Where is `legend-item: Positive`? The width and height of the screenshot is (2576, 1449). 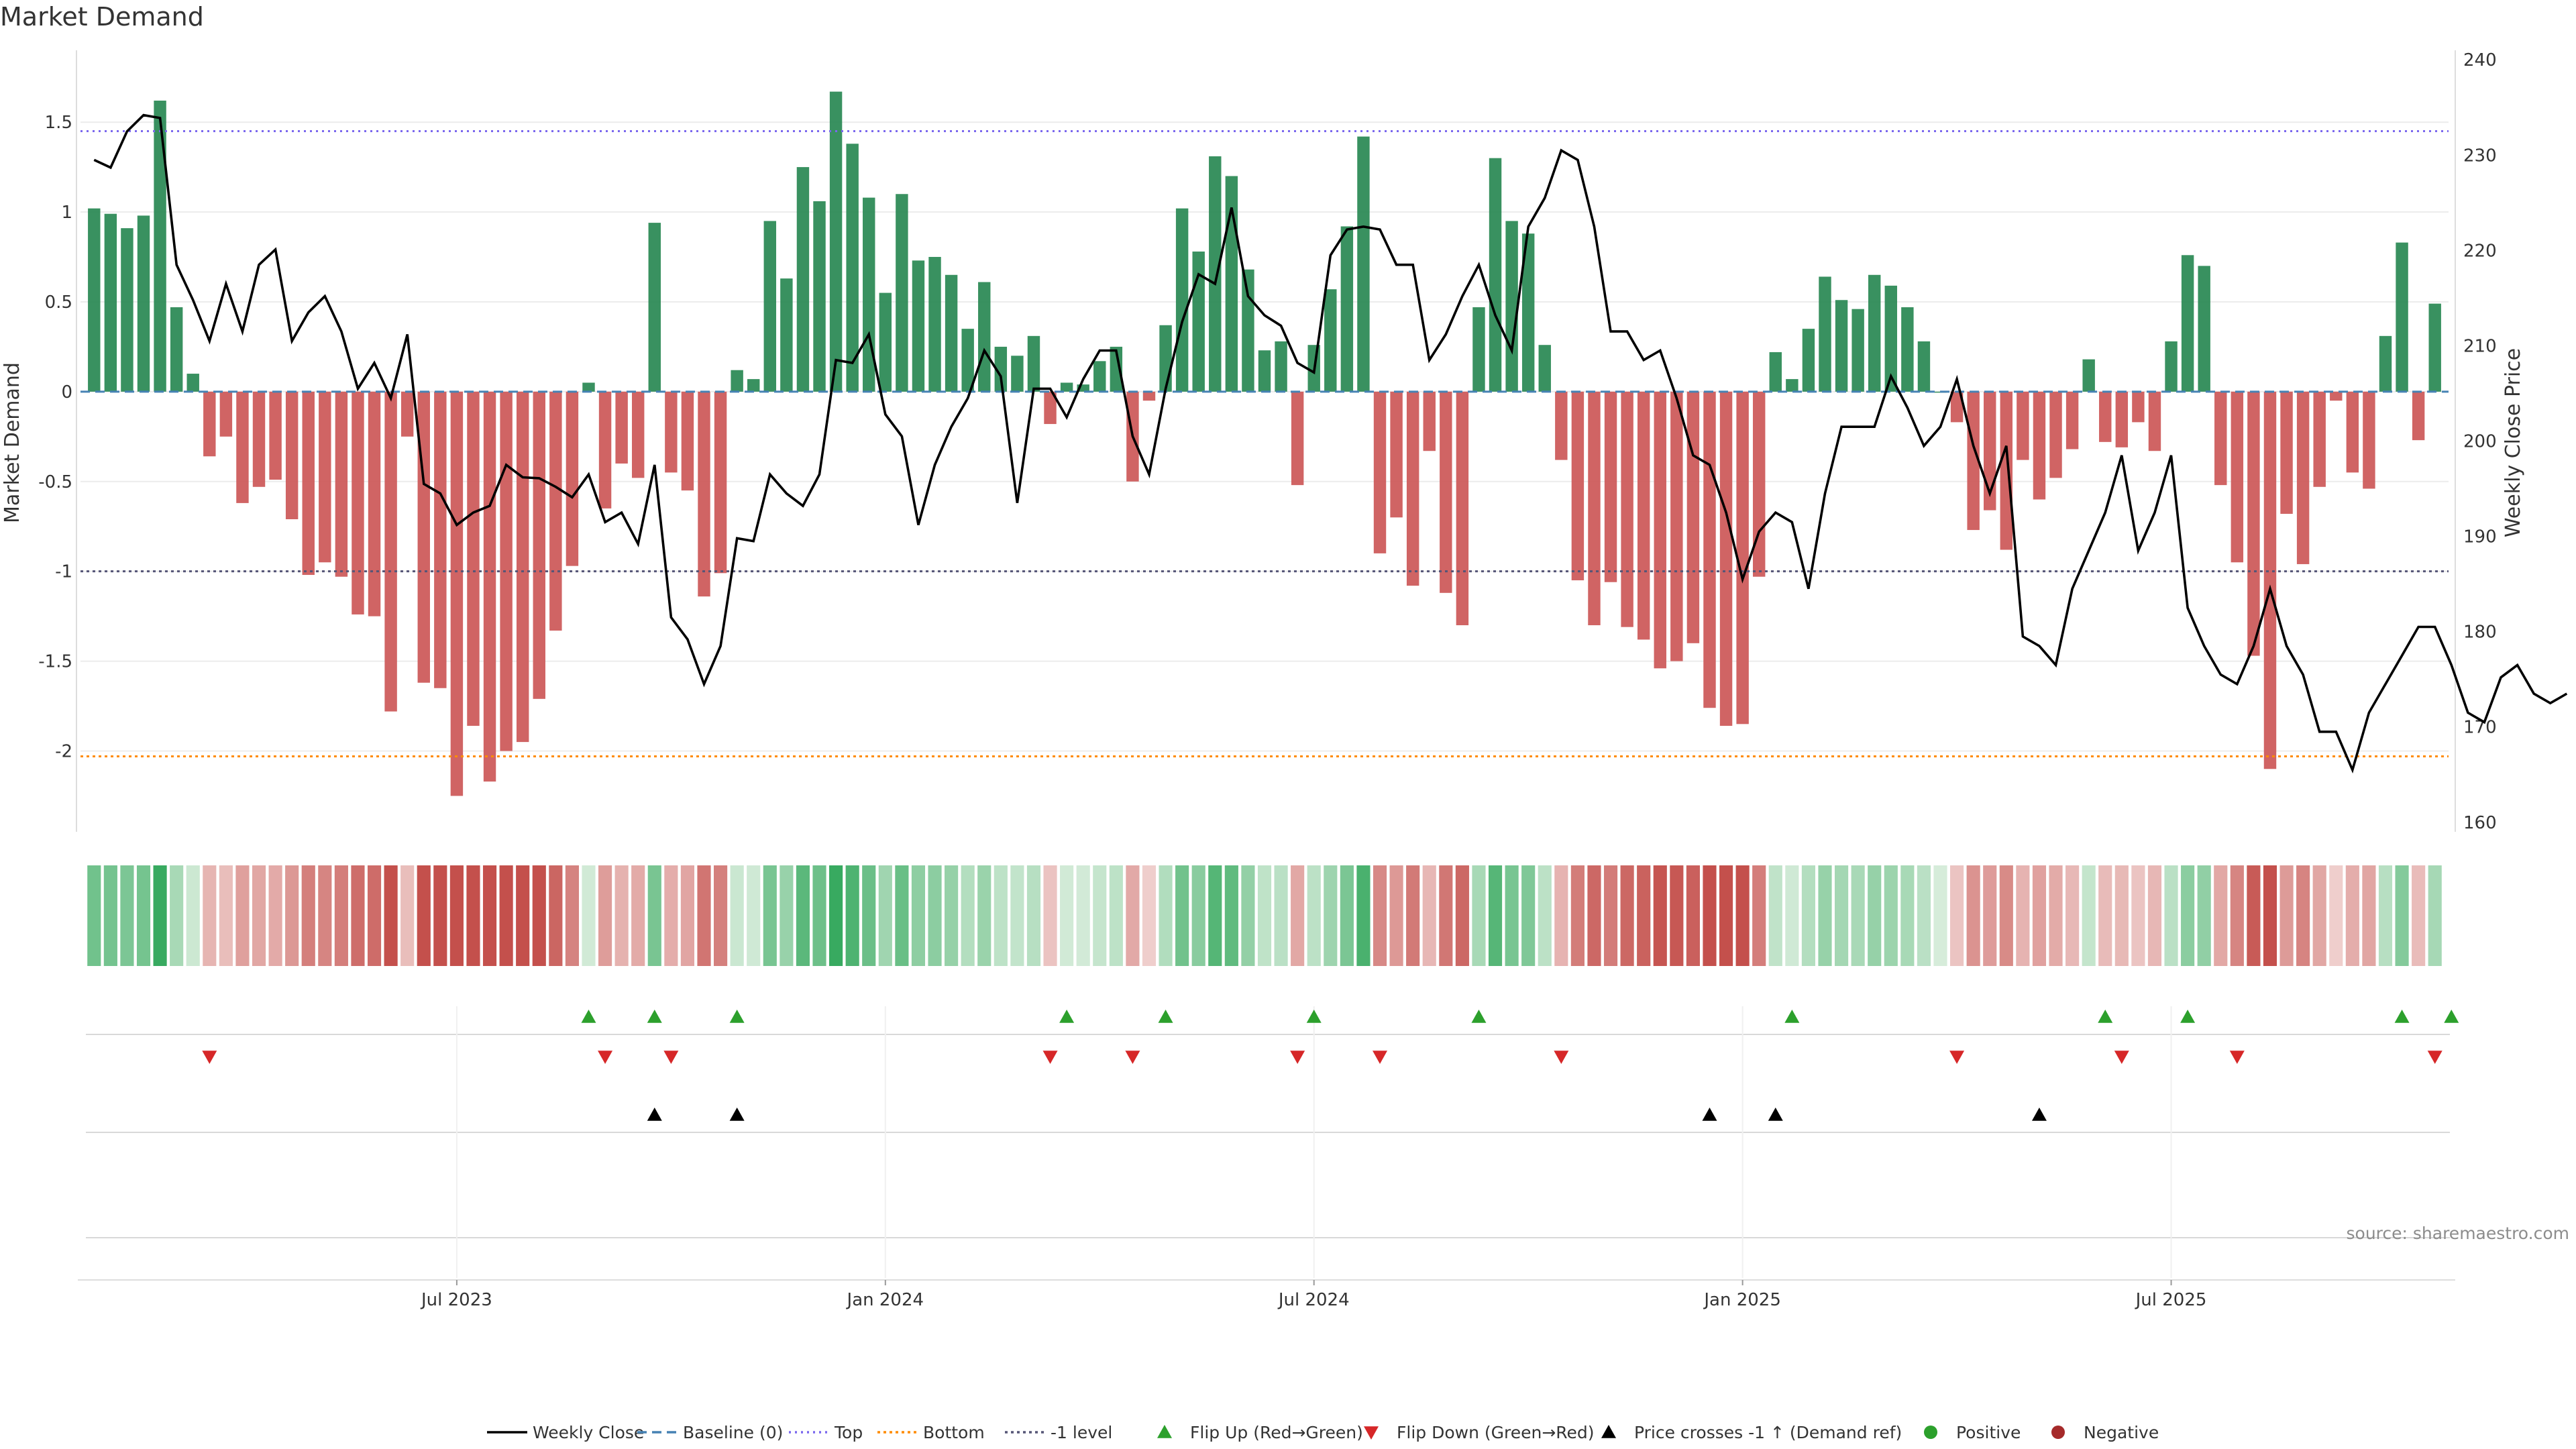 legend-item: Positive is located at coordinates (1972, 1432).